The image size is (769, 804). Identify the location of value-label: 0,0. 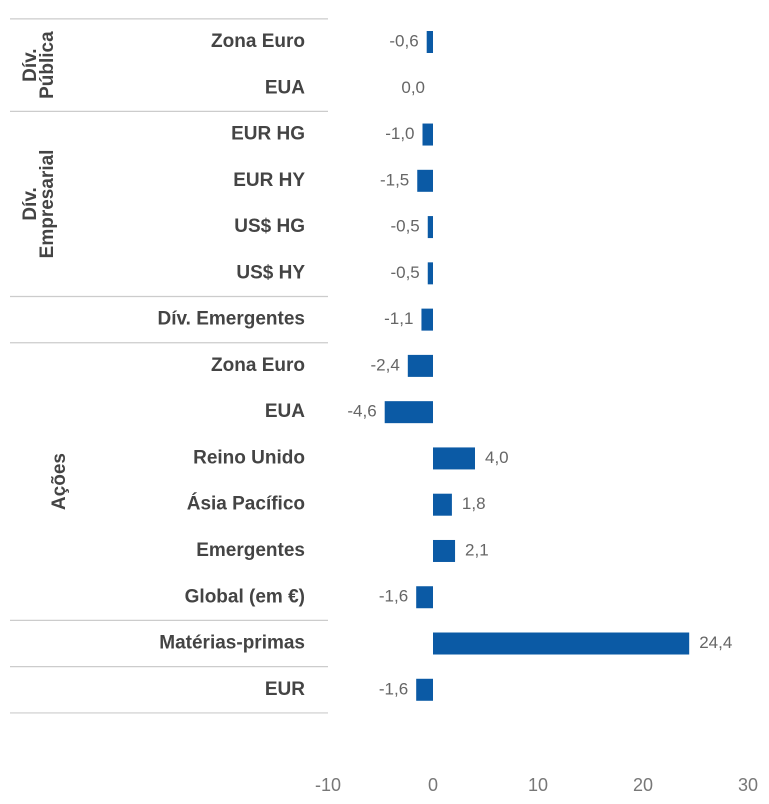
(413, 87).